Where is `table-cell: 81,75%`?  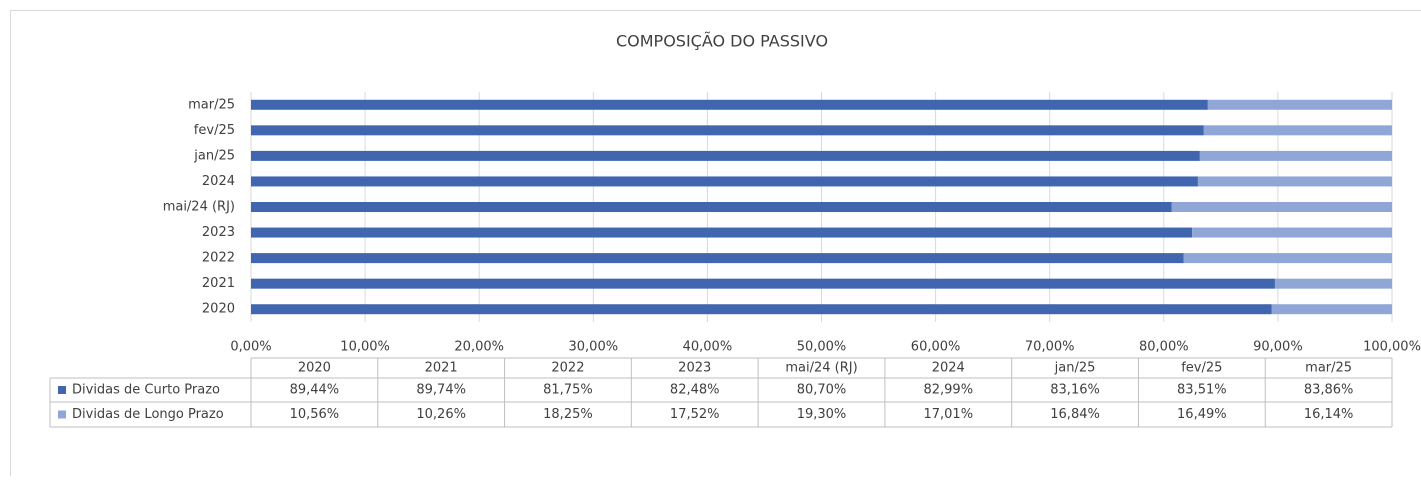 table-cell: 81,75% is located at coordinates (568, 390).